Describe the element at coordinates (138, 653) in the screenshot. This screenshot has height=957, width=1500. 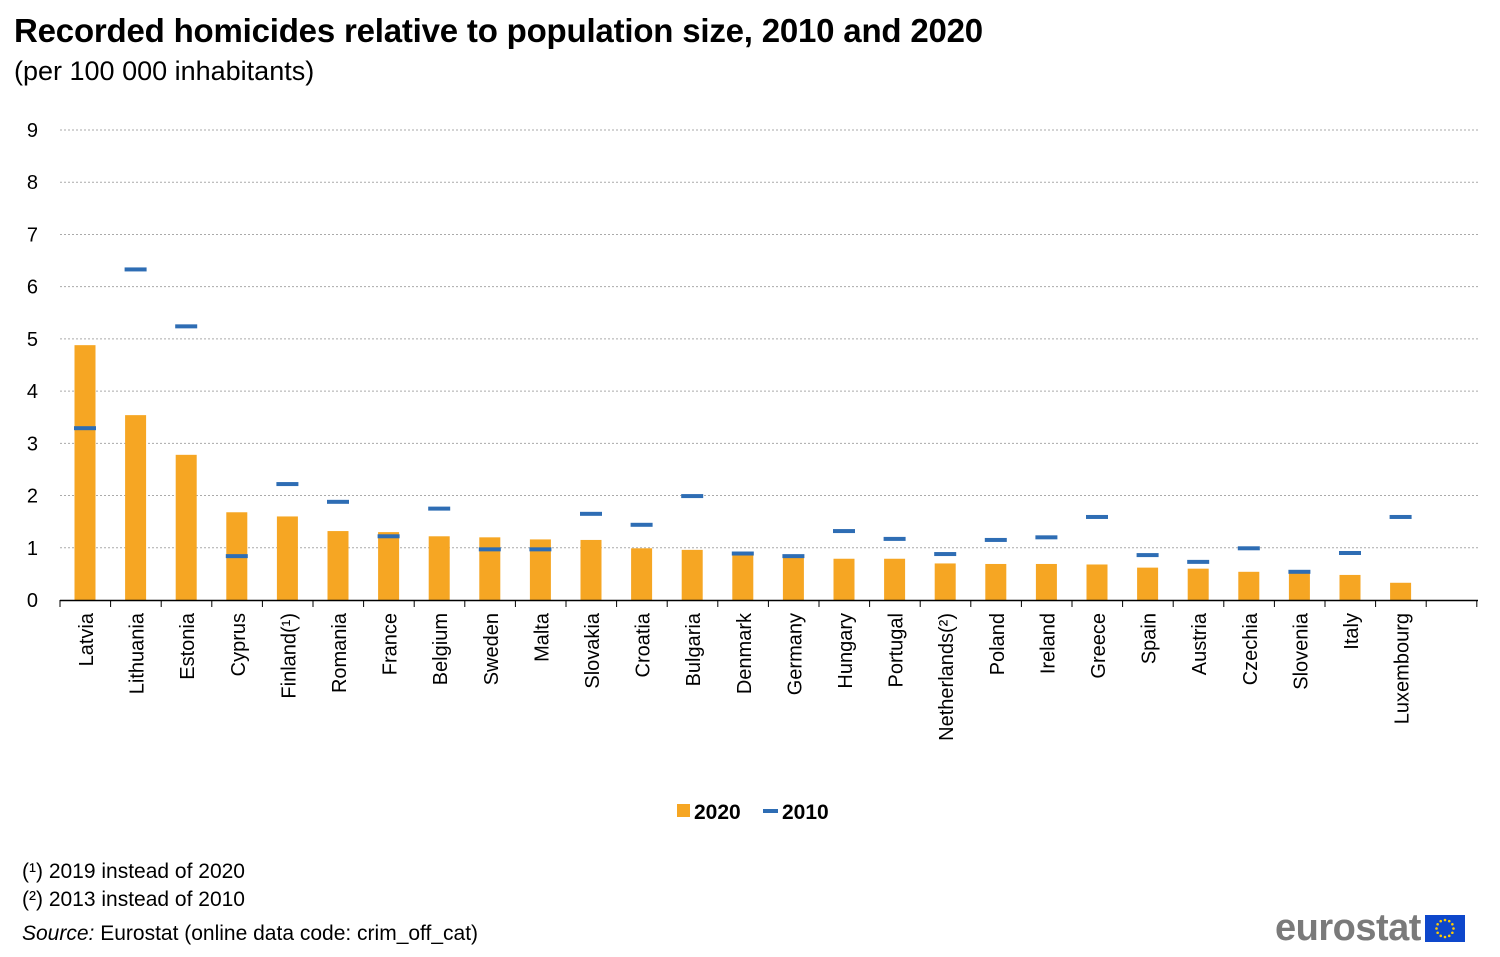
I see `category-label: Lithuania` at that location.